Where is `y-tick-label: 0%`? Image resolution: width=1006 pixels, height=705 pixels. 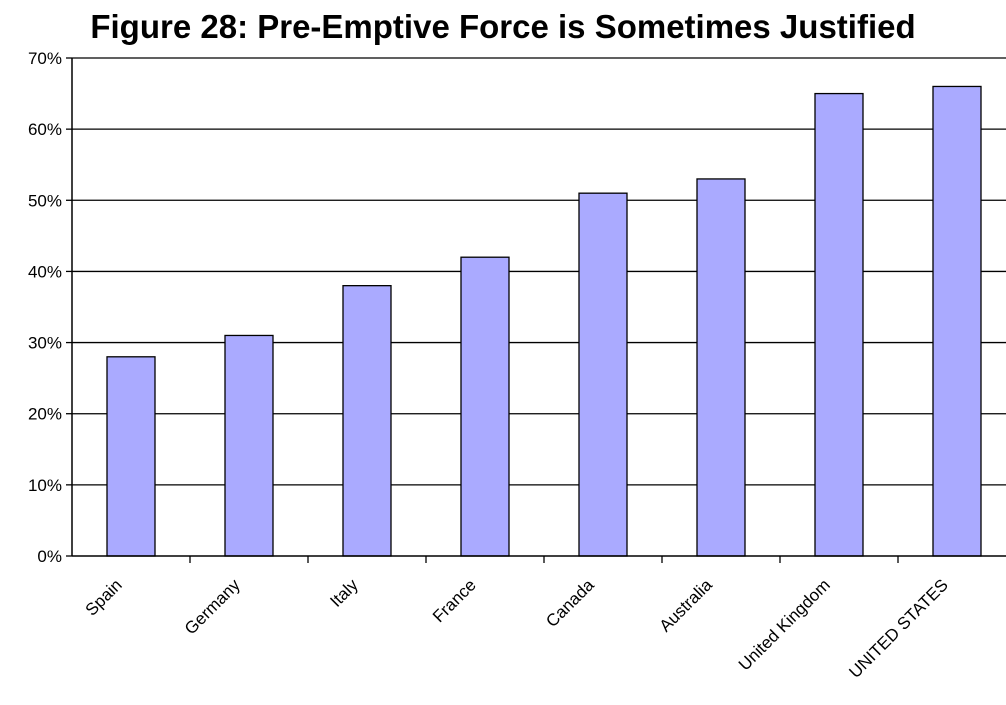 y-tick-label: 0% is located at coordinates (49, 556).